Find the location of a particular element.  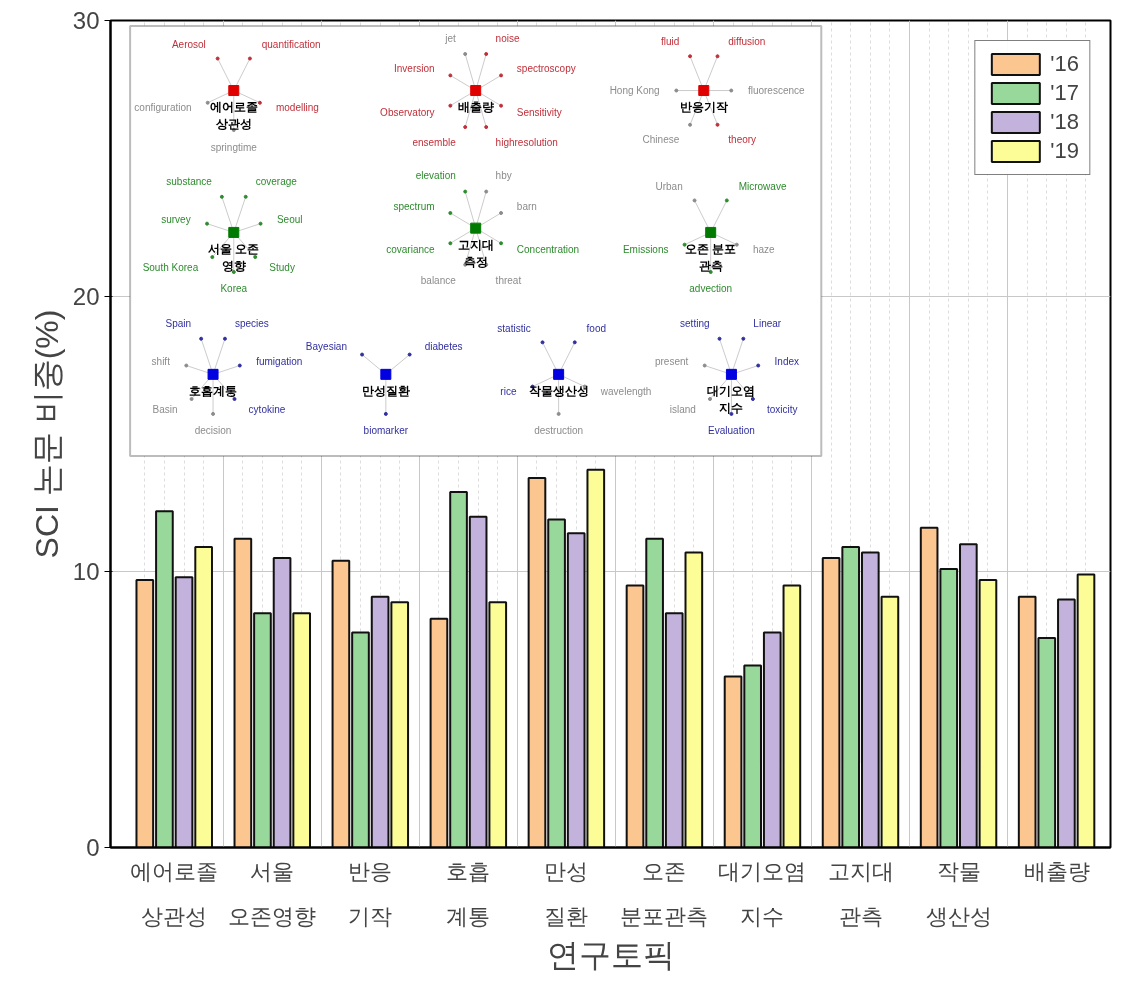

x-tick-label: 고지대 관측 is located at coordinates (860, 893).